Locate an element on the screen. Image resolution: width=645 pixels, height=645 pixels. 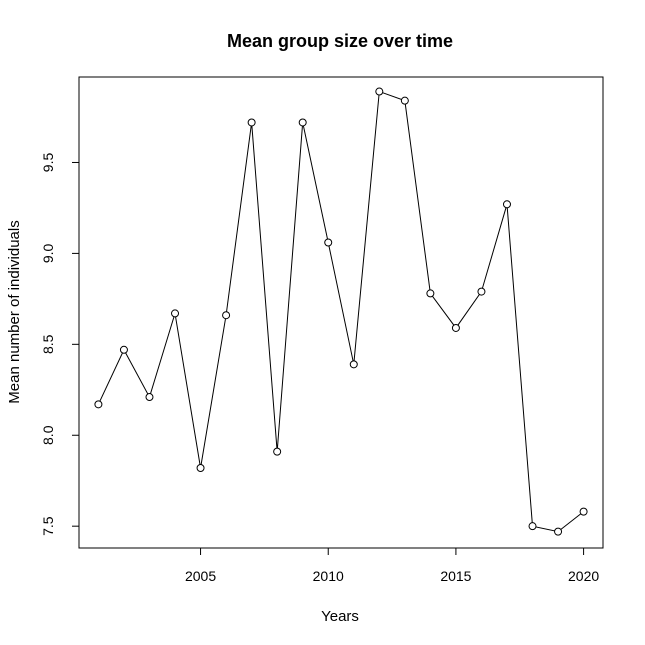
y-tick-label: 8.0 is located at coordinates (48, 435).